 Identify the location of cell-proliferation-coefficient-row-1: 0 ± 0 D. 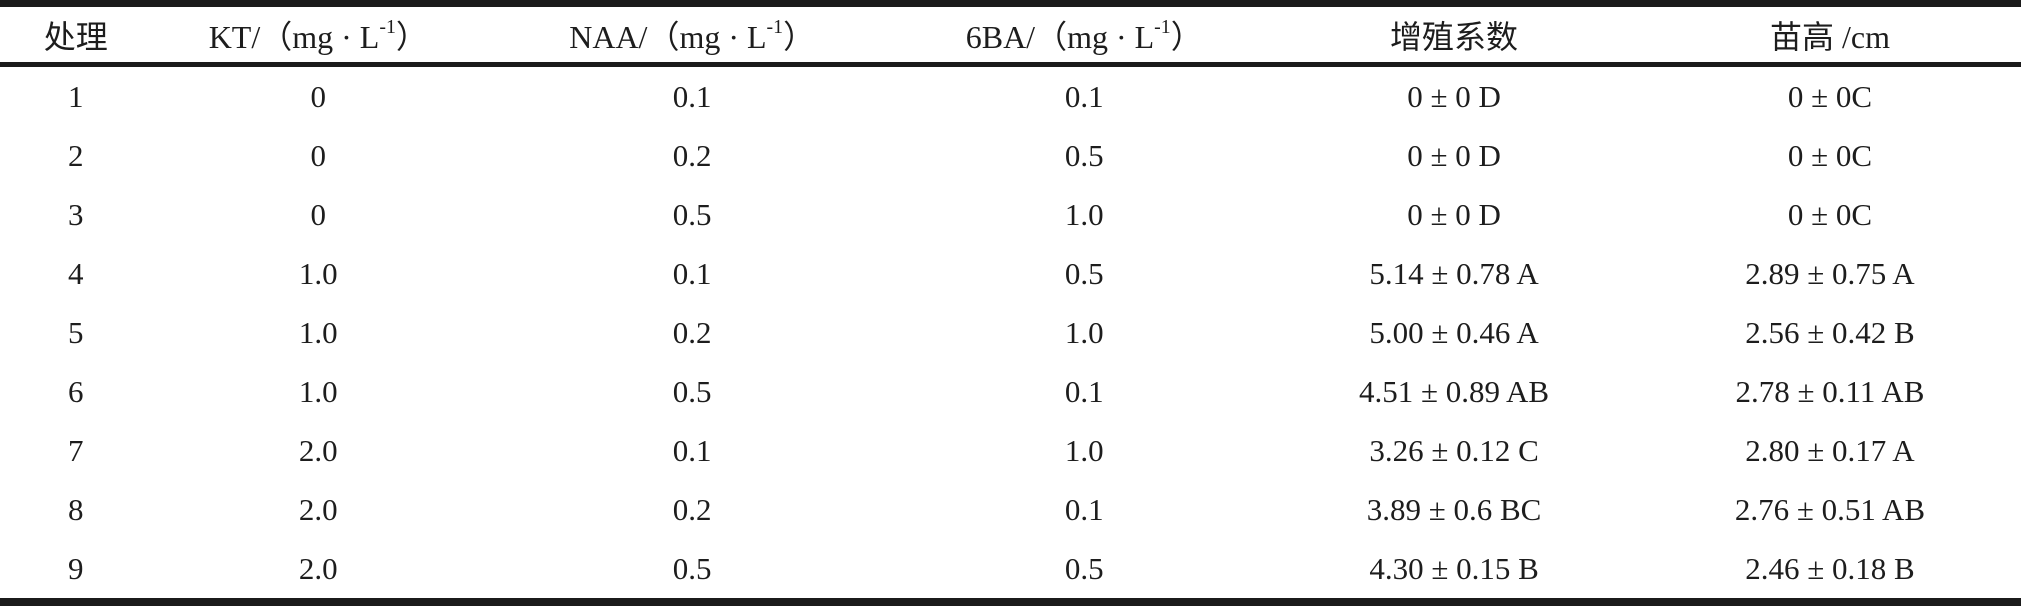
(1454, 96).